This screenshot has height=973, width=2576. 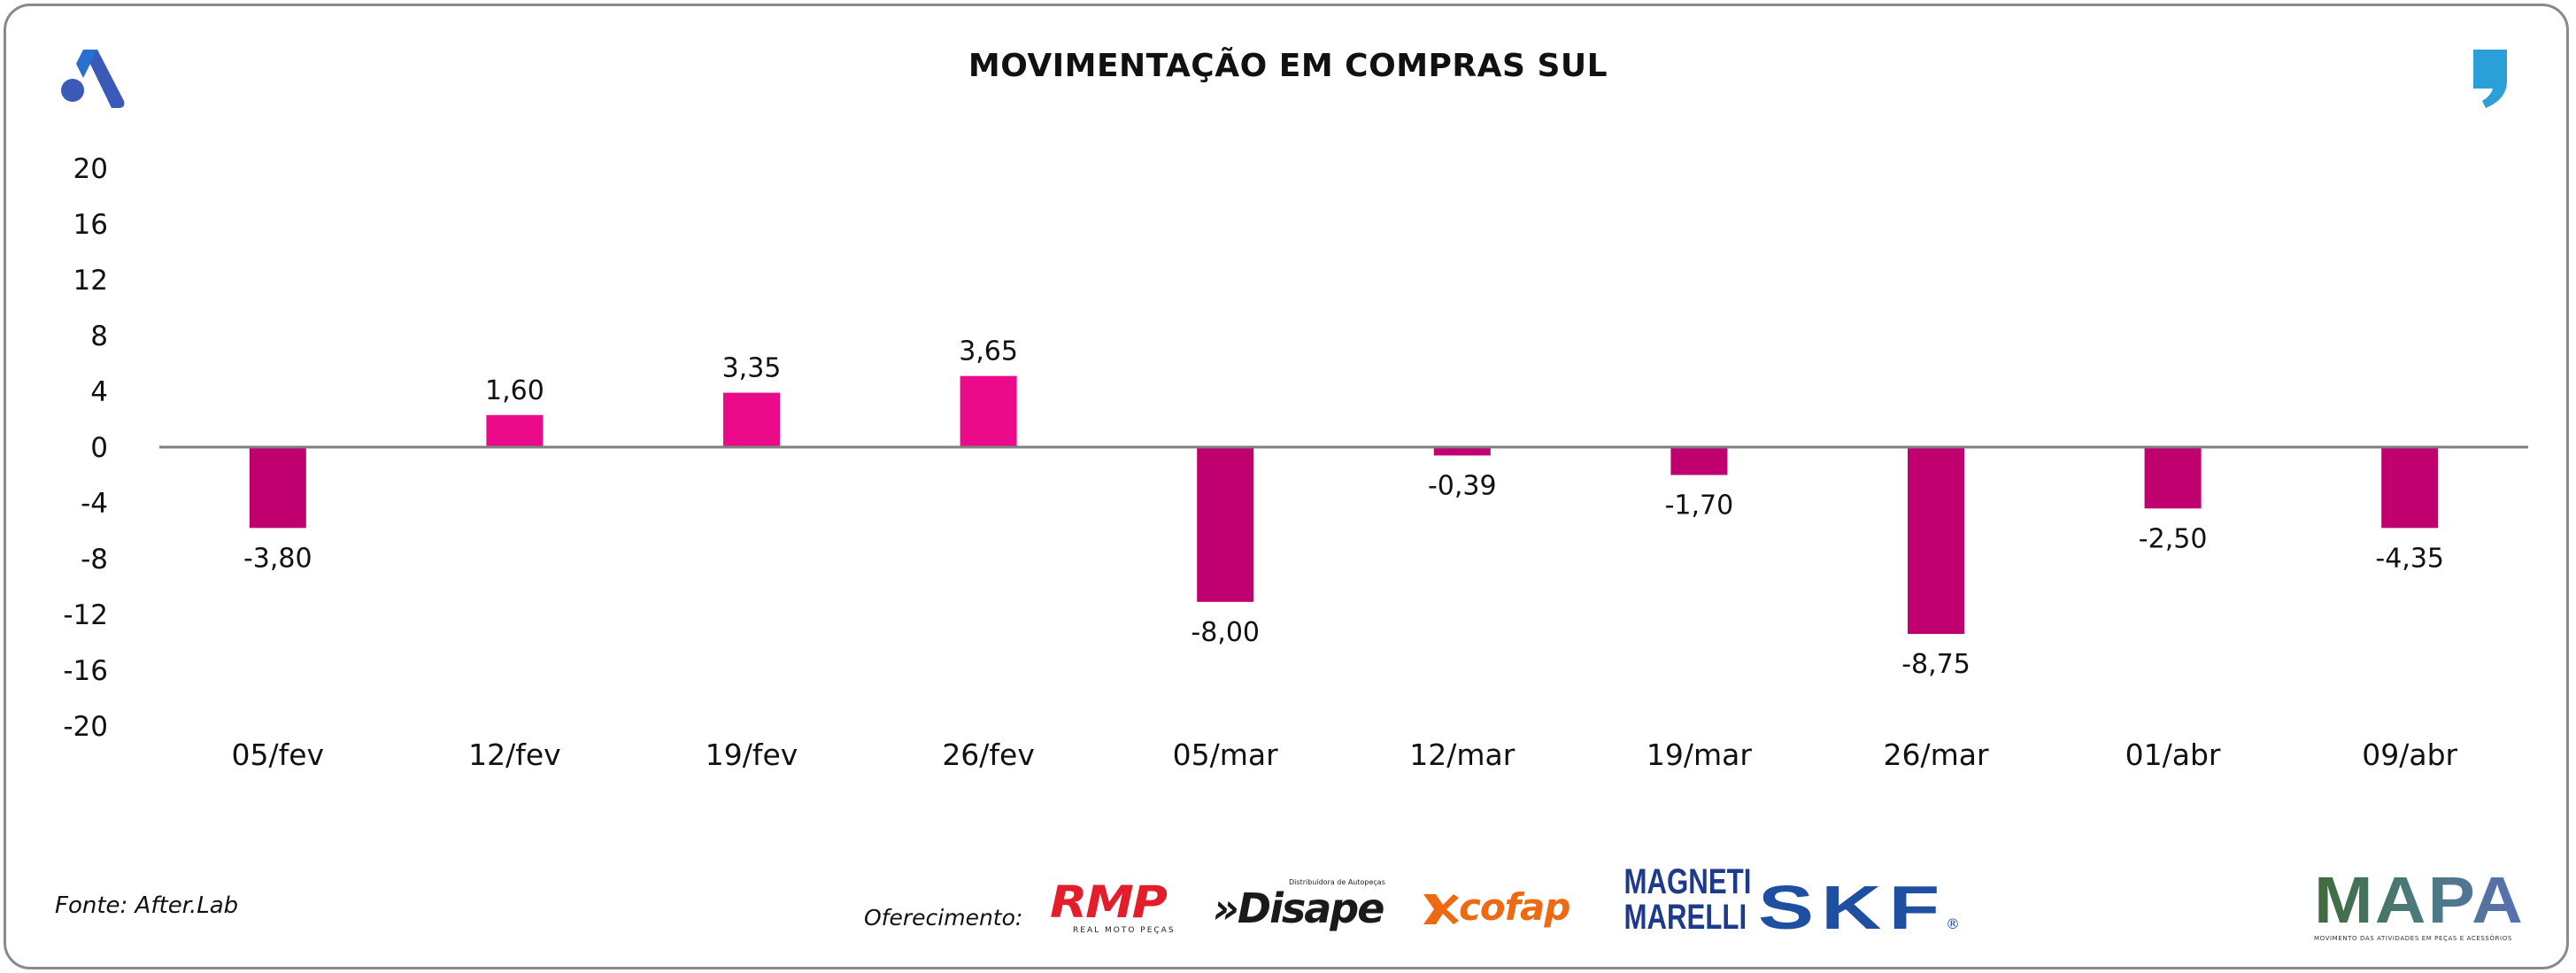 What do you see at coordinates (1337, 882) in the screenshot?
I see `disape-logo-subtitle: Distribuidora de Autopeças` at bounding box center [1337, 882].